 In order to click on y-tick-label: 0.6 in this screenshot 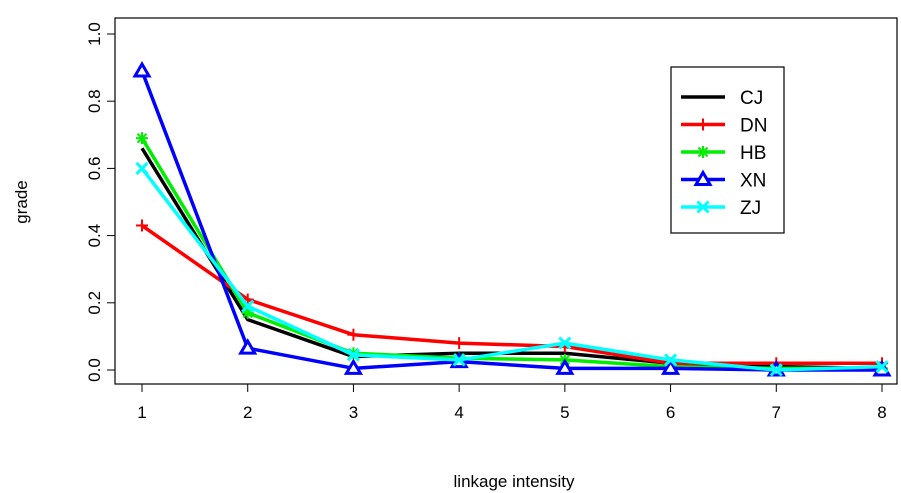, I will do `click(94, 169)`.